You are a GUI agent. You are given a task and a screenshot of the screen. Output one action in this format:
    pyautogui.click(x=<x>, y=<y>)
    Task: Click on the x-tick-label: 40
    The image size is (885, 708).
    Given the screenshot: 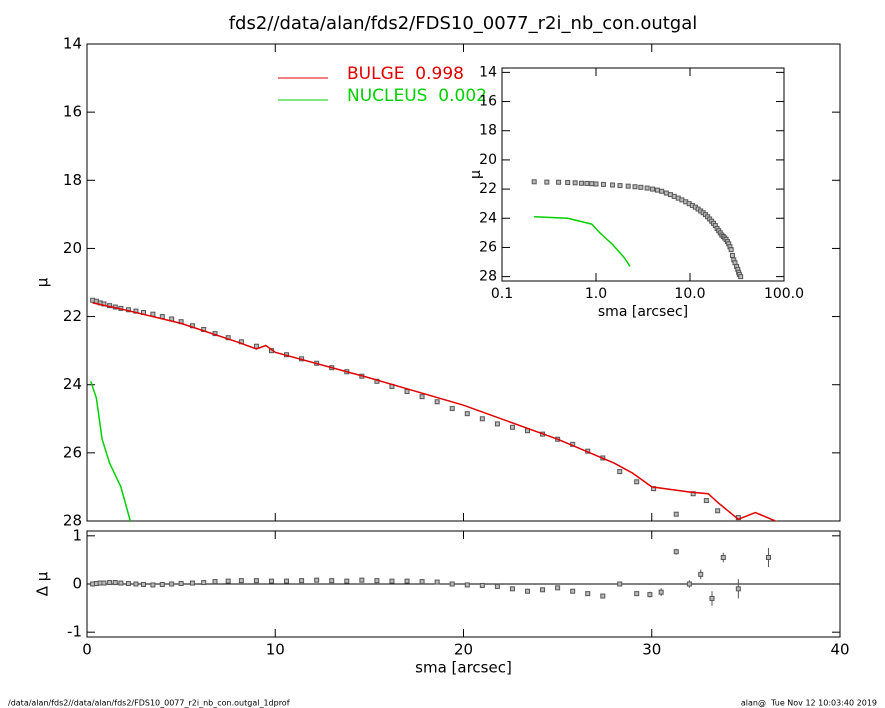 What is the action you would take?
    pyautogui.click(x=839, y=650)
    